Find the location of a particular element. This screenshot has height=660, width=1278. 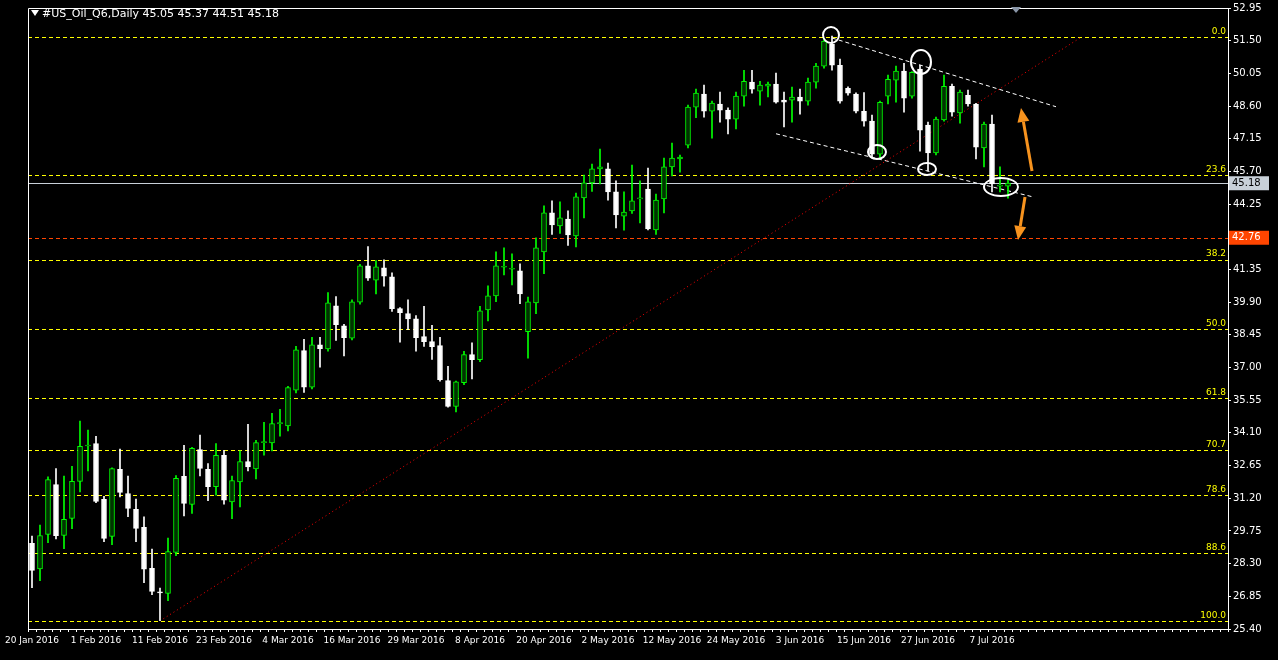

y-tick-label: 45.70 is located at coordinates (1247, 171).